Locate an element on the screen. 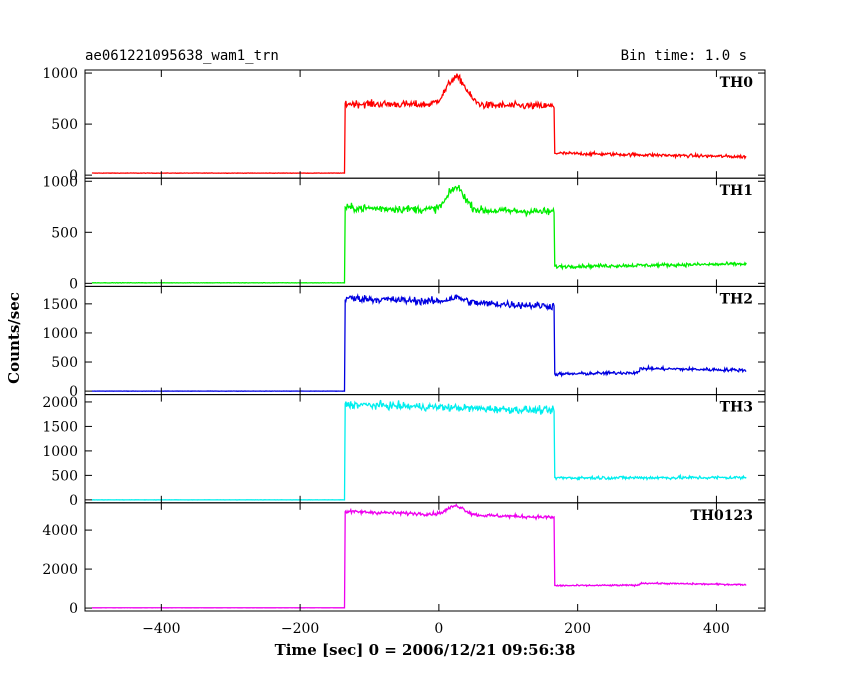 This screenshot has width=850, height=680. x-axis-label: Time [sec] 0 = 2006/12/21 09:56:38 is located at coordinates (425, 650).